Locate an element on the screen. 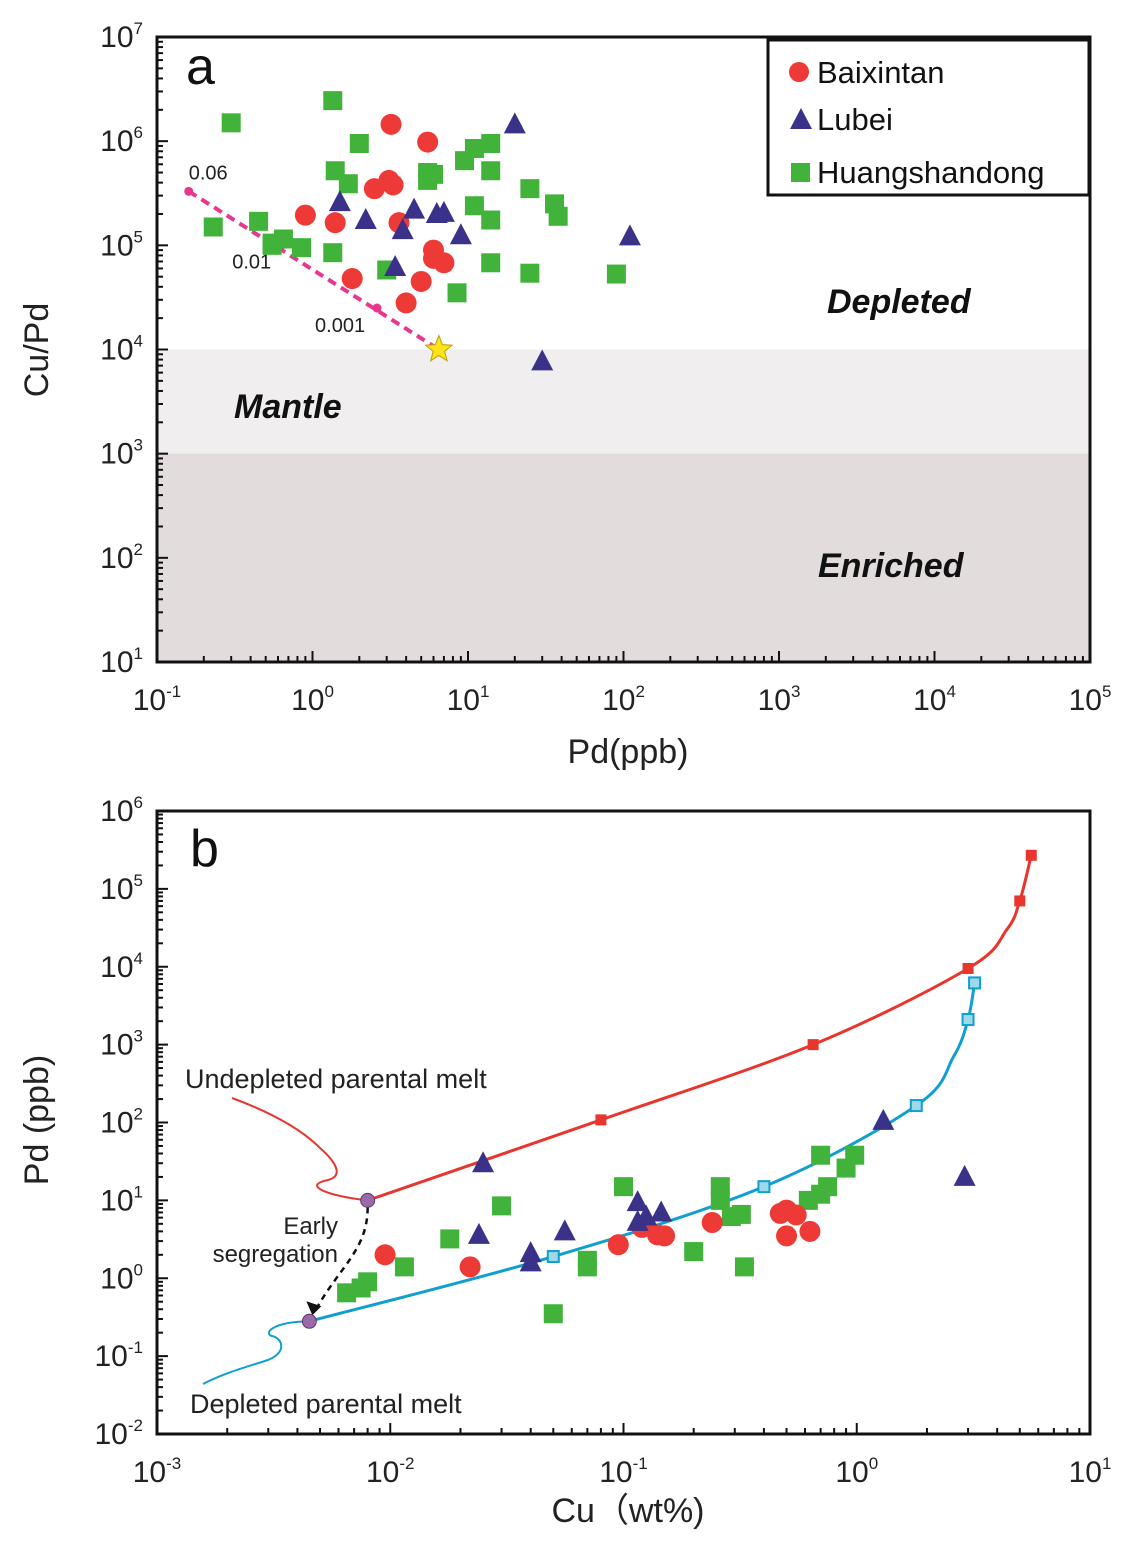  annotation-segregation: segregation is located at coordinates (275, 1254).